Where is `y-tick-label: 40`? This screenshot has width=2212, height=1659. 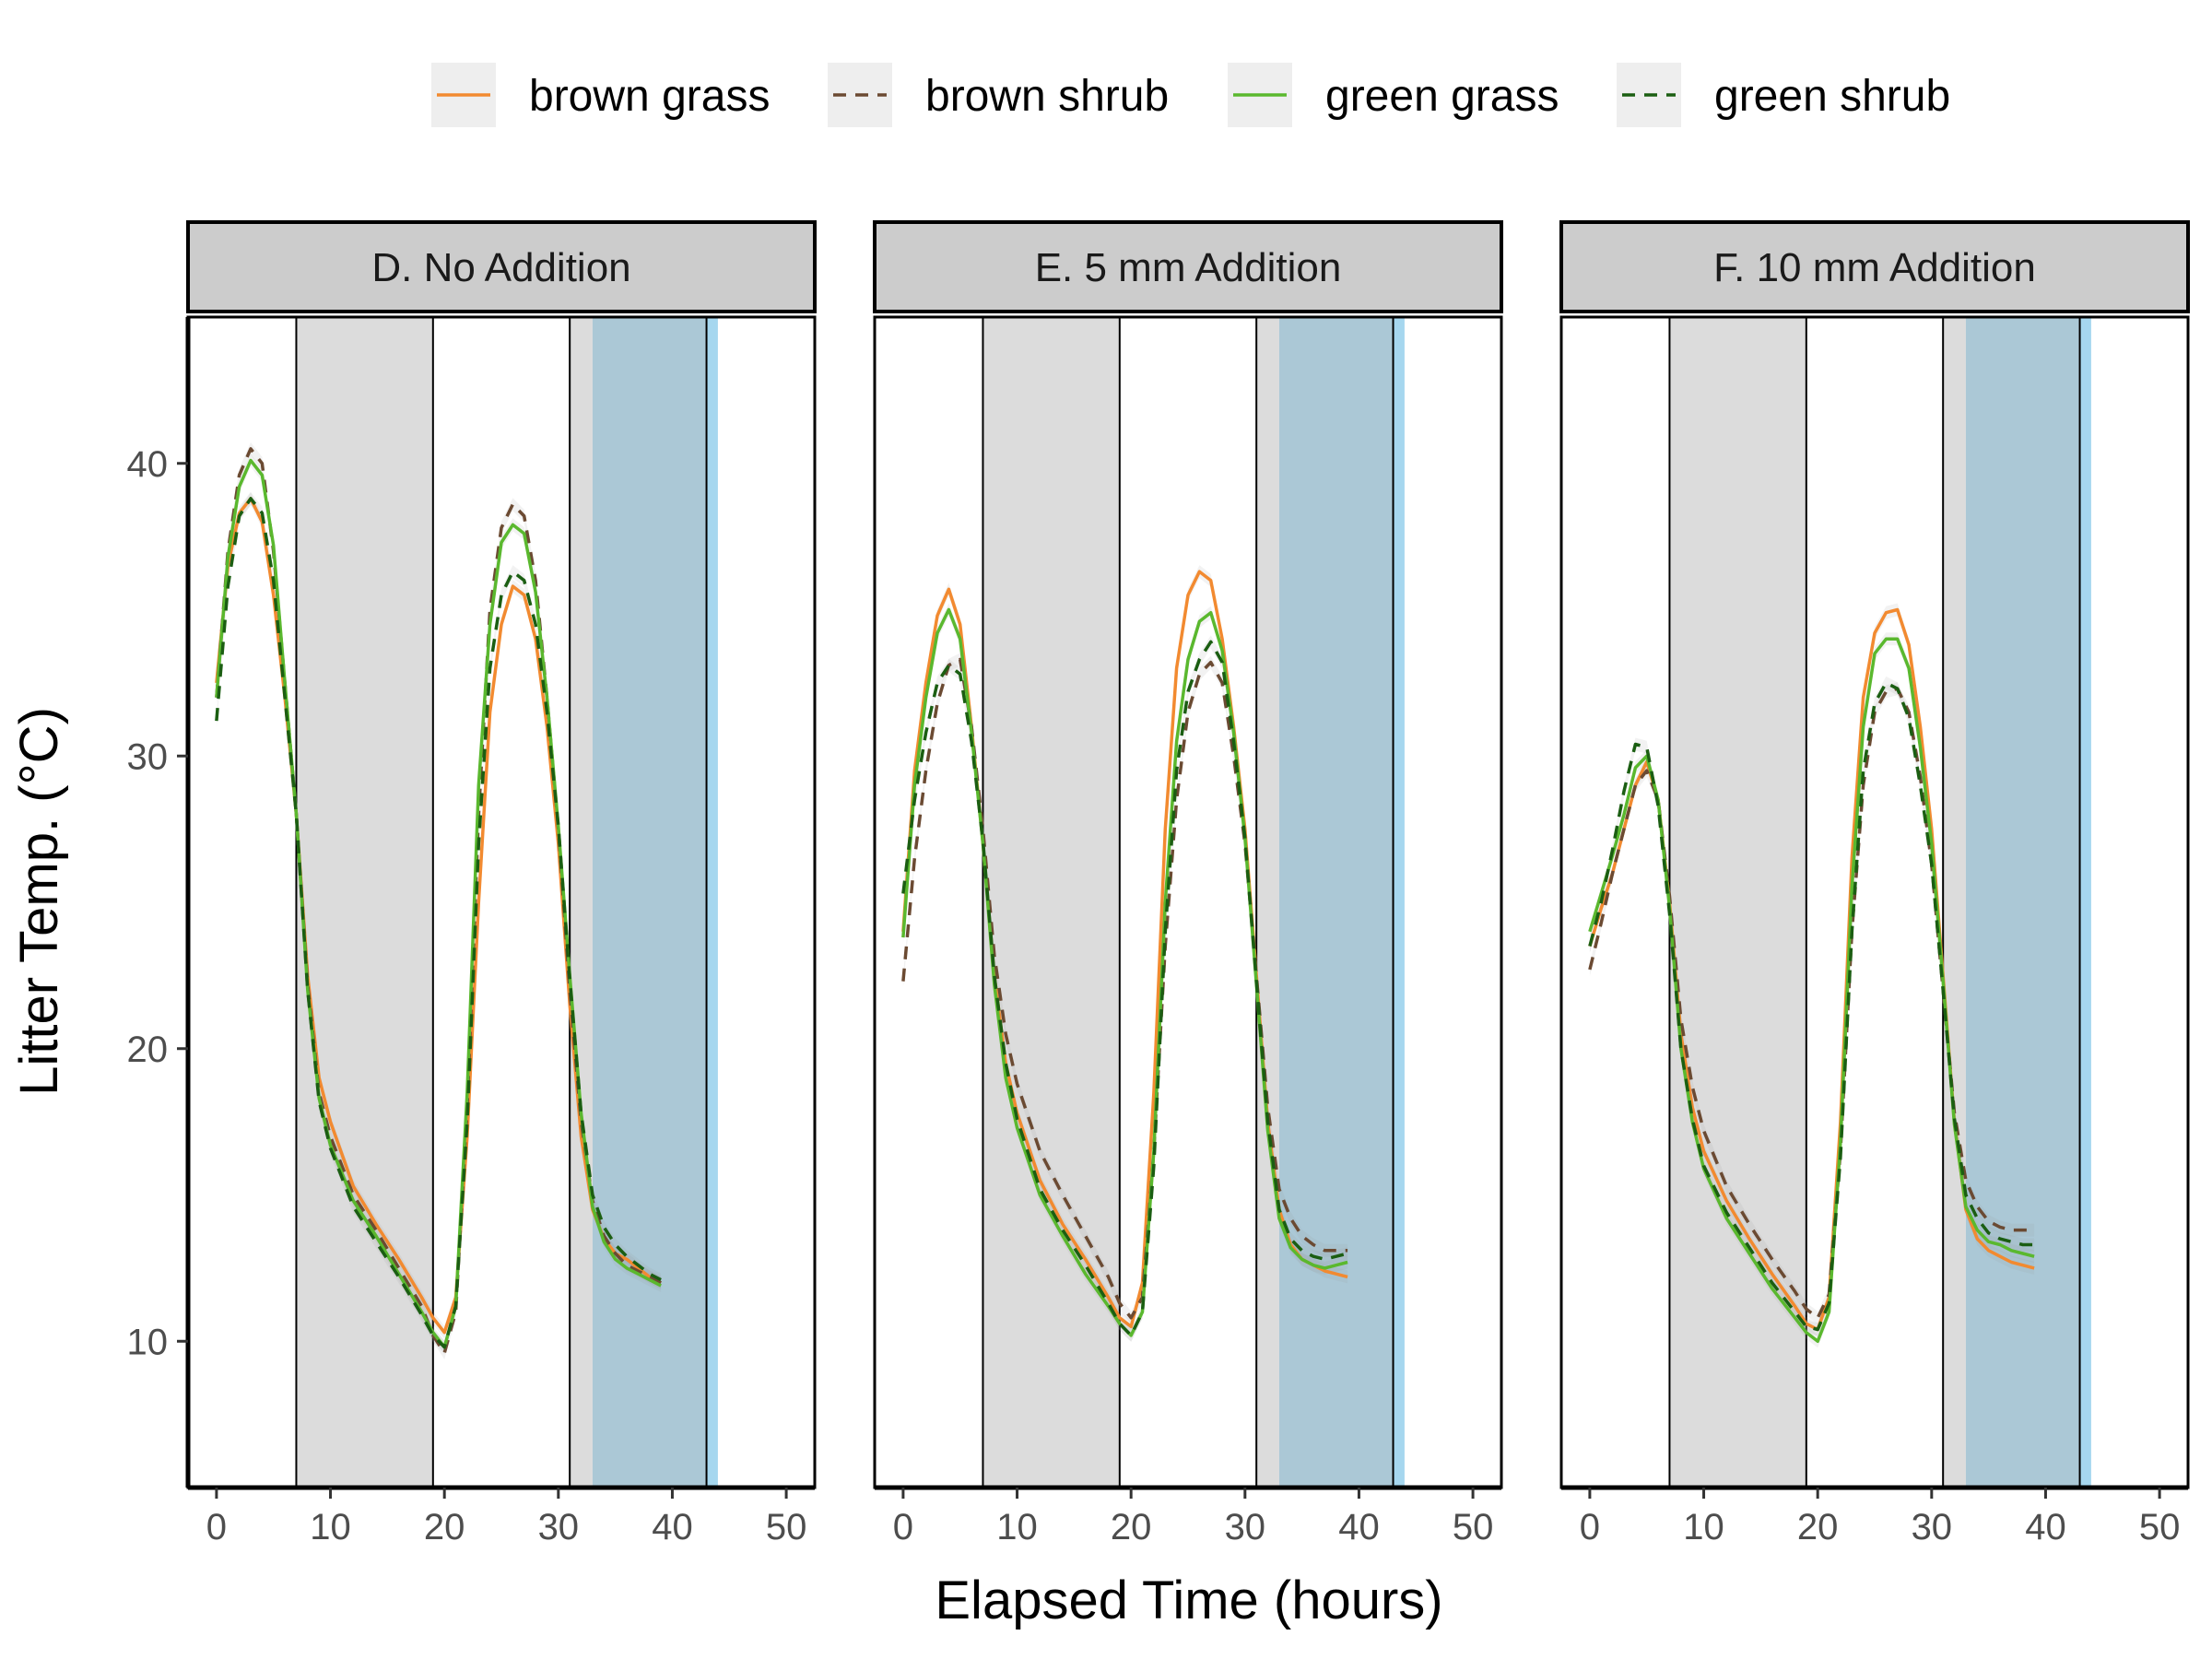 y-tick-label: 40 is located at coordinates (148, 464).